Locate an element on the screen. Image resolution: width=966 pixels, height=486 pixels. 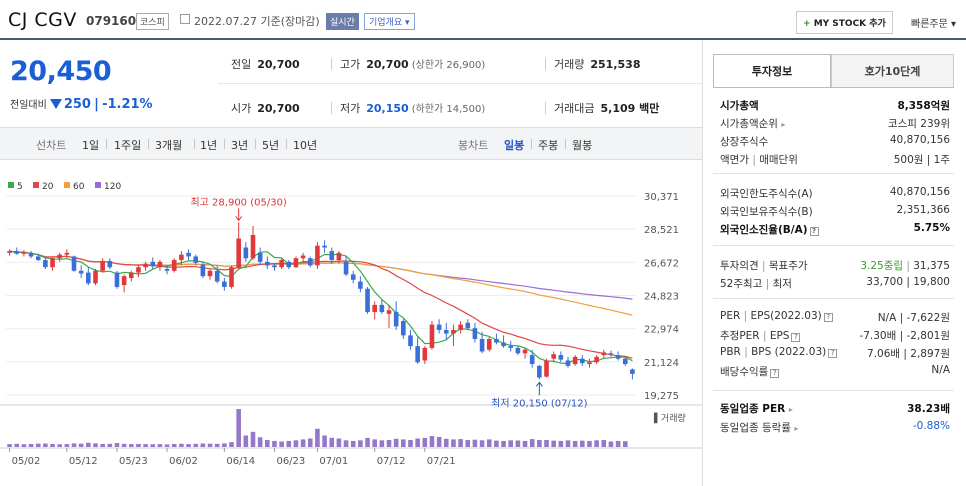
value: 38.23배 is located at coordinates (928, 409).